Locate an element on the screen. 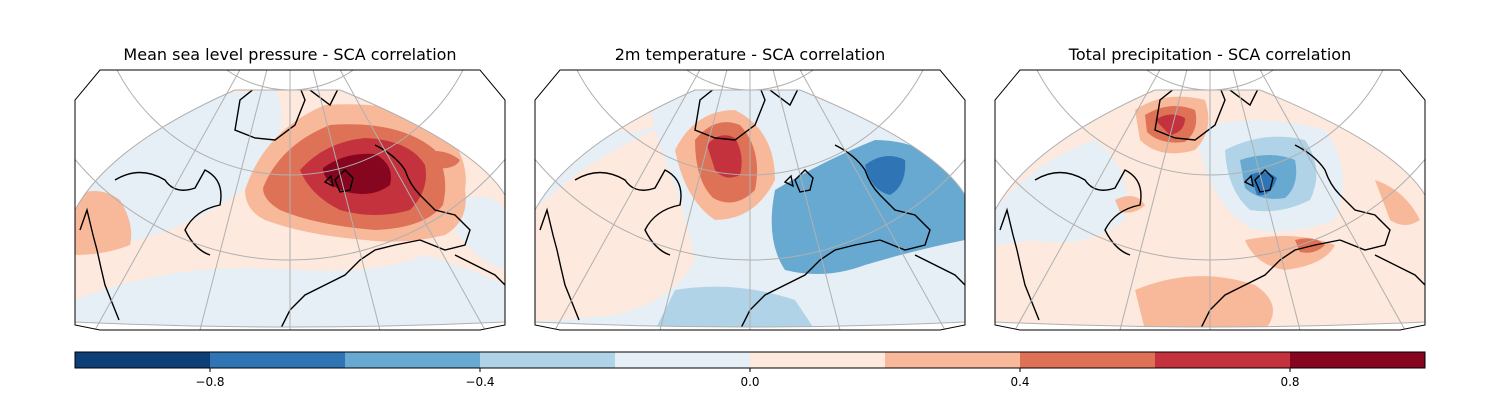 This screenshot has width=1500, height=400. colorbar-ticks: −0.8 −0.4 0.0 0.4 0.8 is located at coordinates (747, 378).